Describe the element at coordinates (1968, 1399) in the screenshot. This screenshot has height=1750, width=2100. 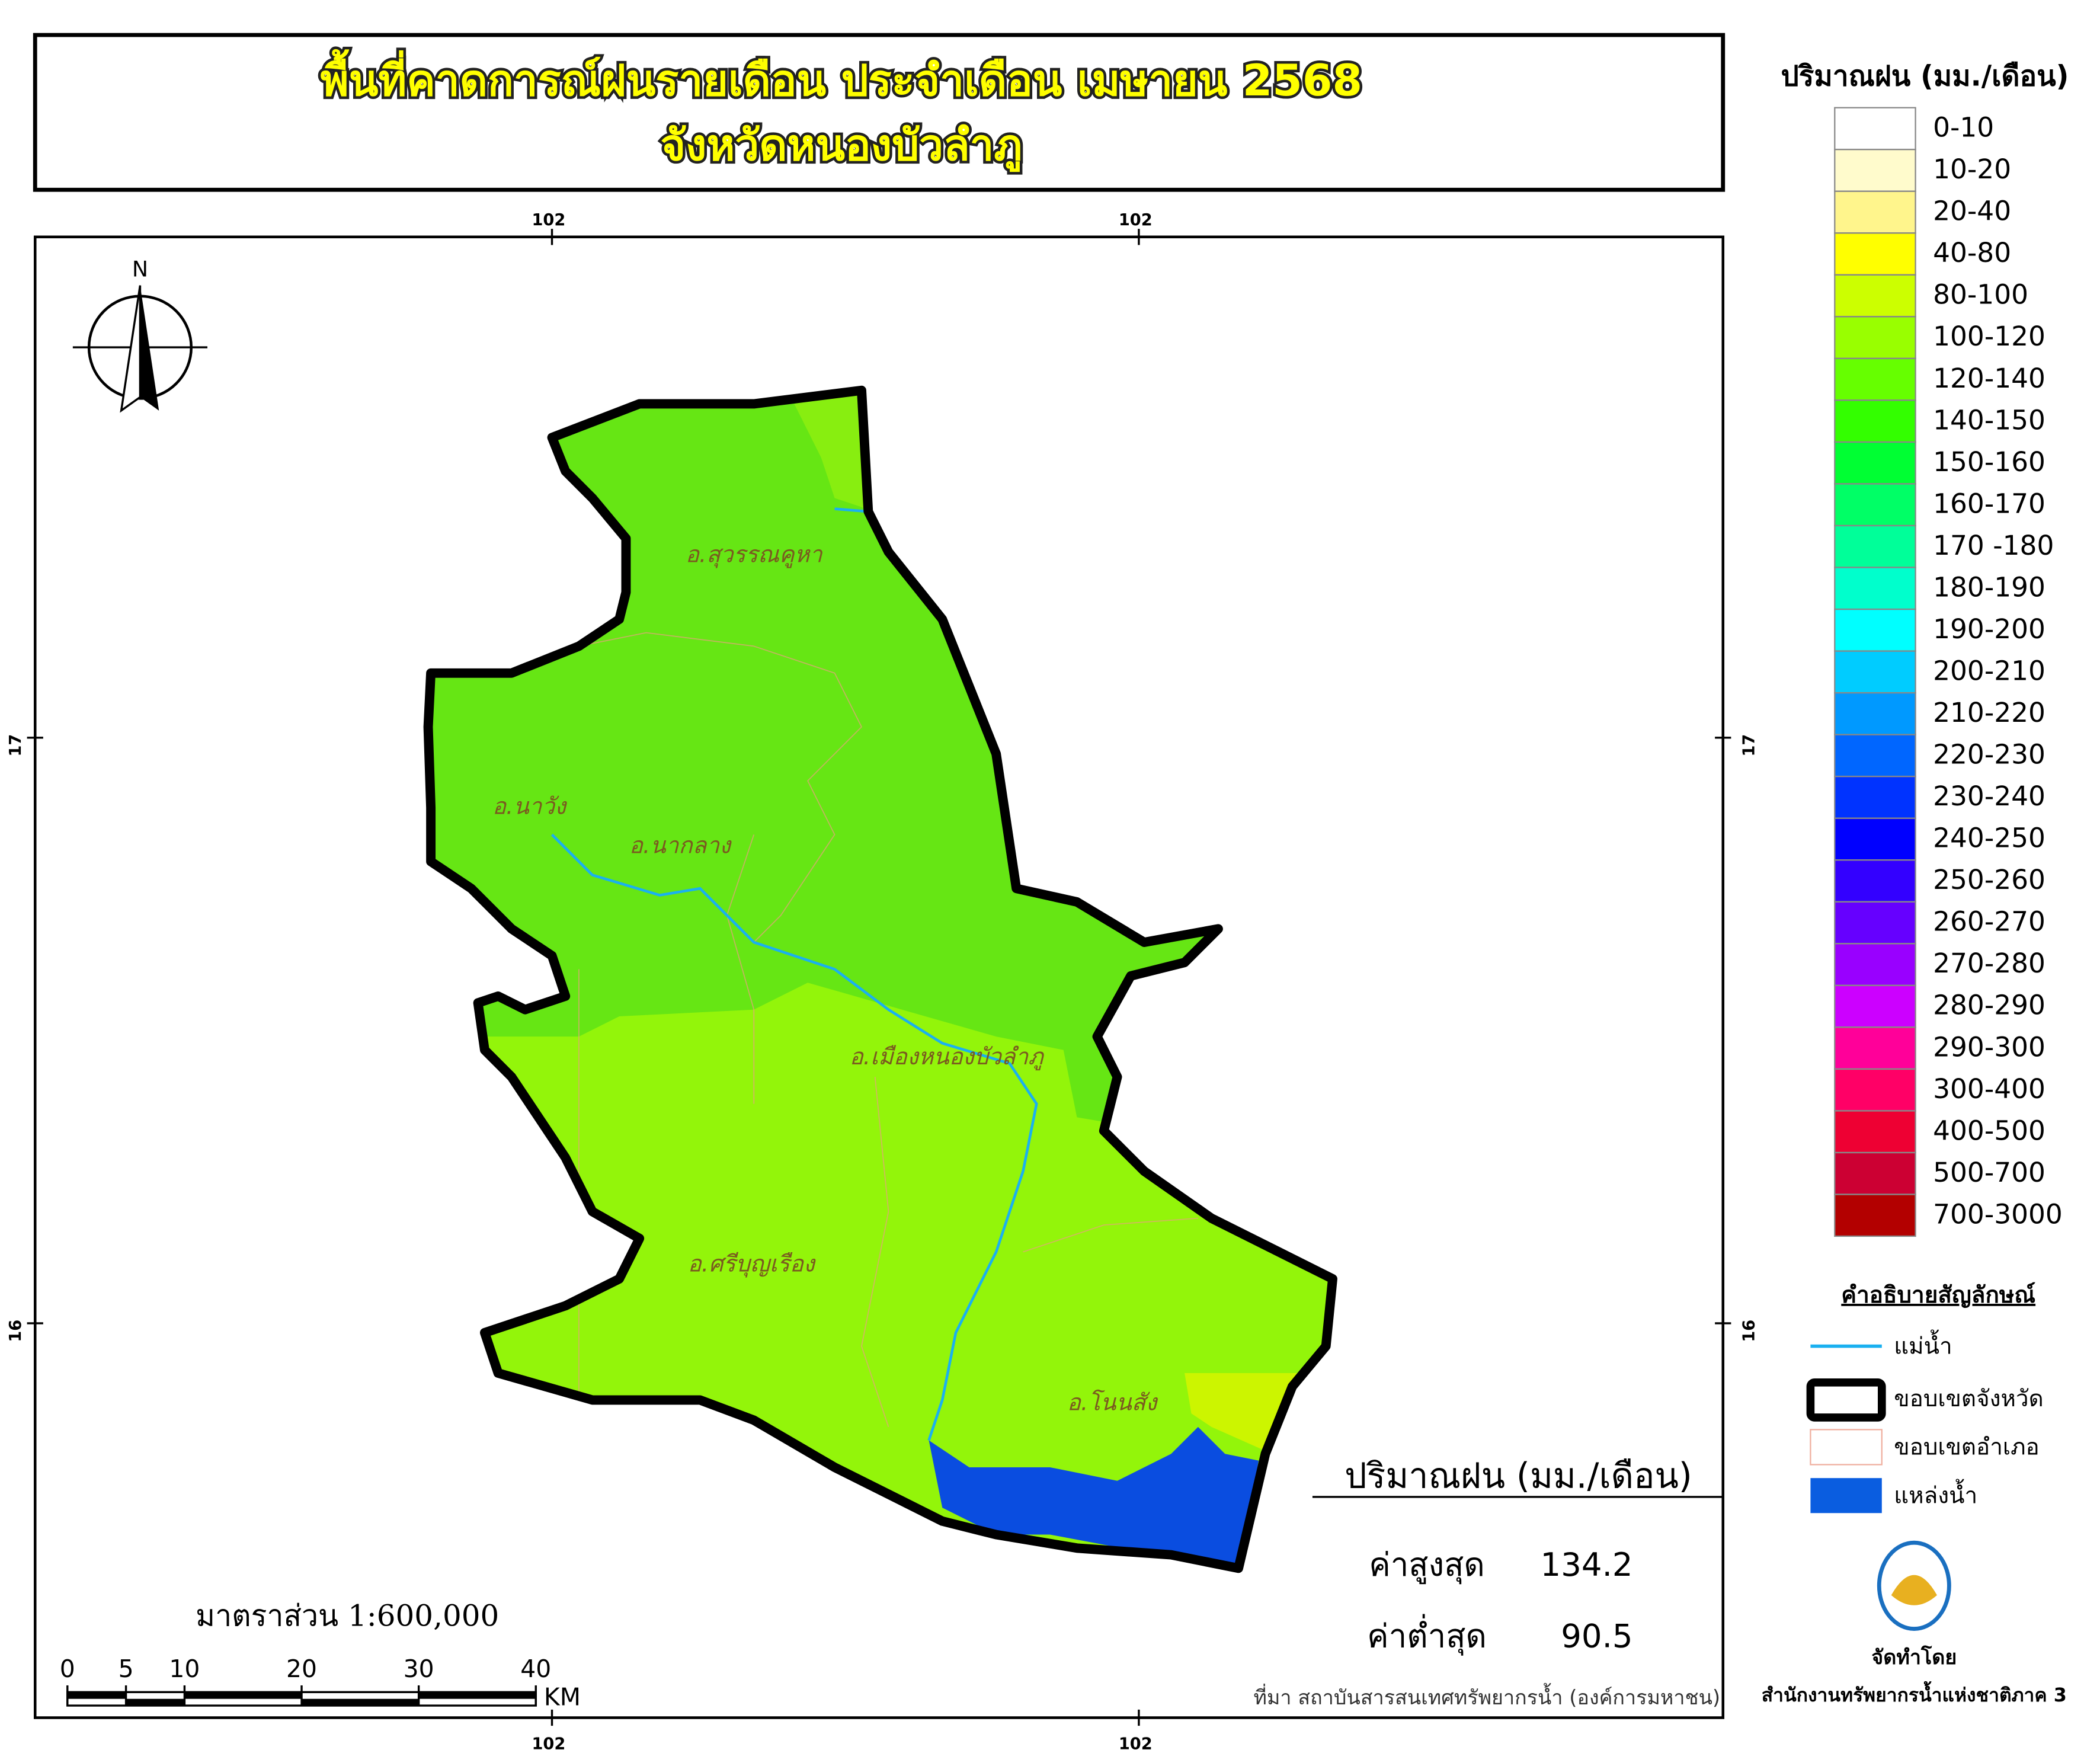
I see `symbol-label: ขอบเขตจังหวัด` at that location.